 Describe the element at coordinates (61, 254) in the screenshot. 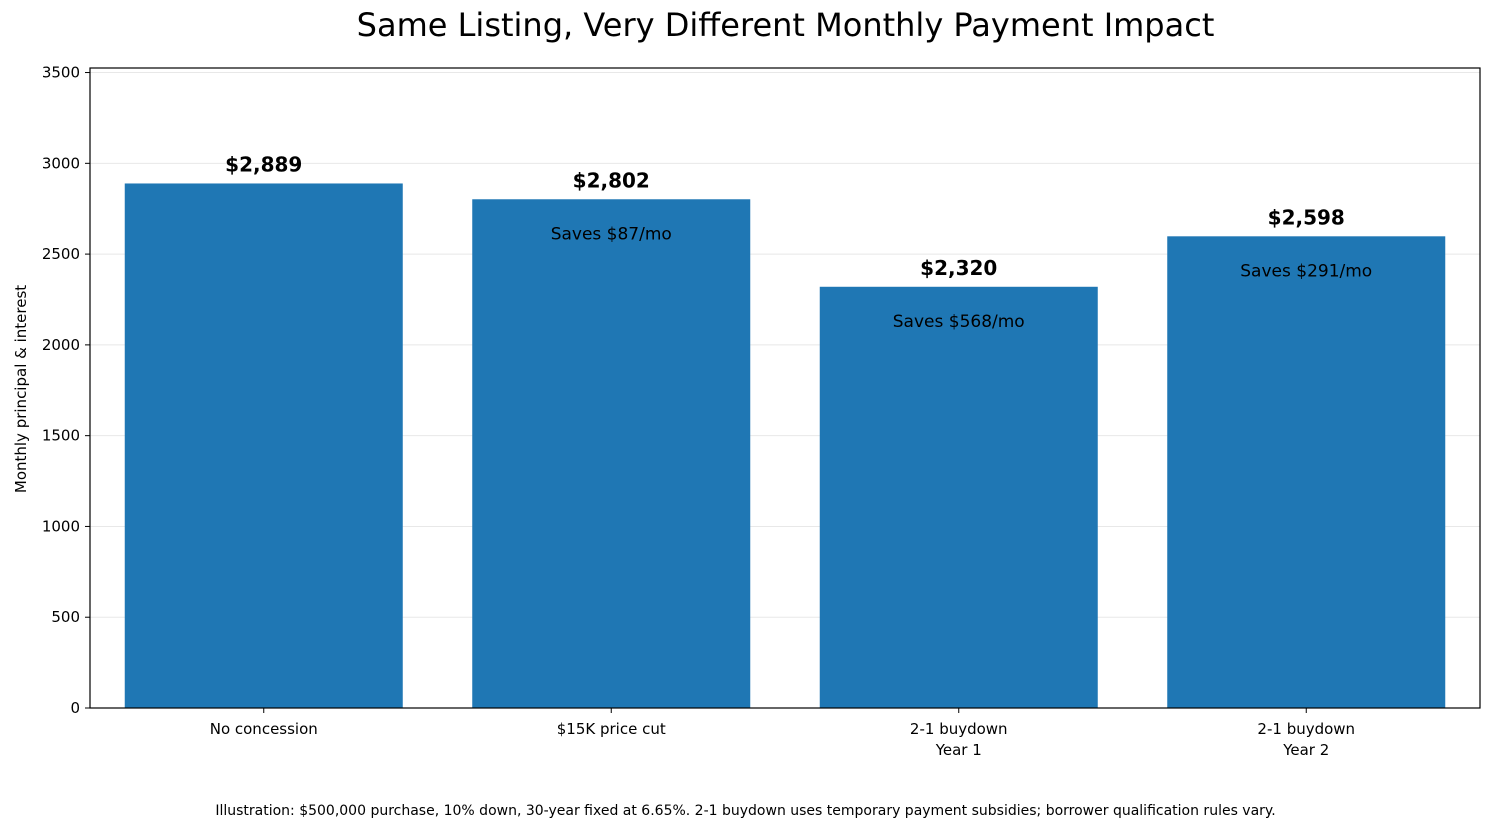

I see `y-tick-label: 2500` at that location.